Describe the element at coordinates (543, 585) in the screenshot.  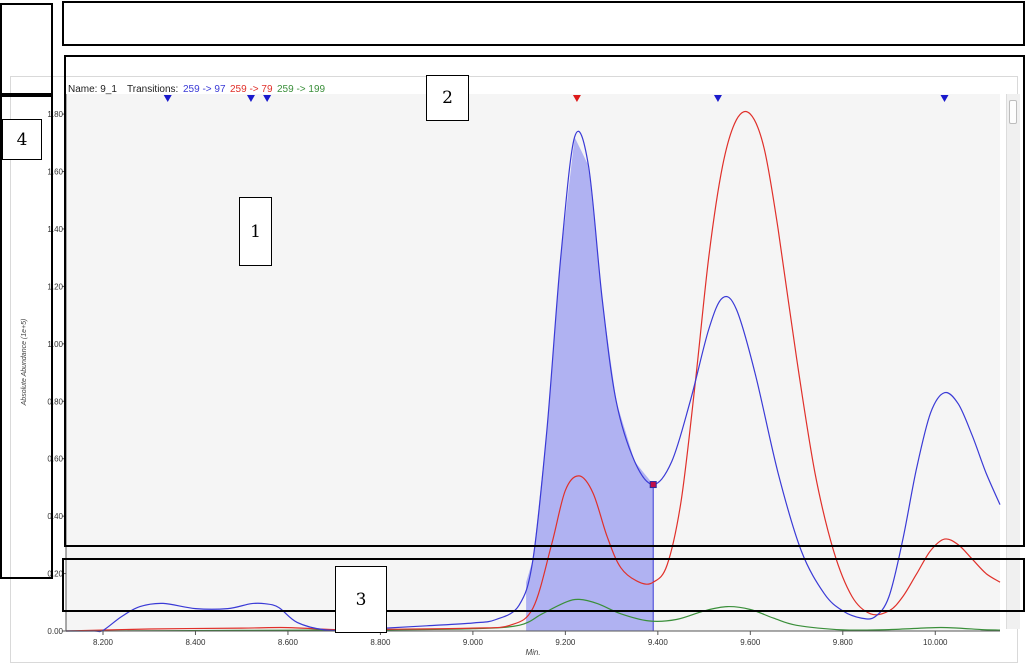
I see `annotation-box-plot-lower` at that location.